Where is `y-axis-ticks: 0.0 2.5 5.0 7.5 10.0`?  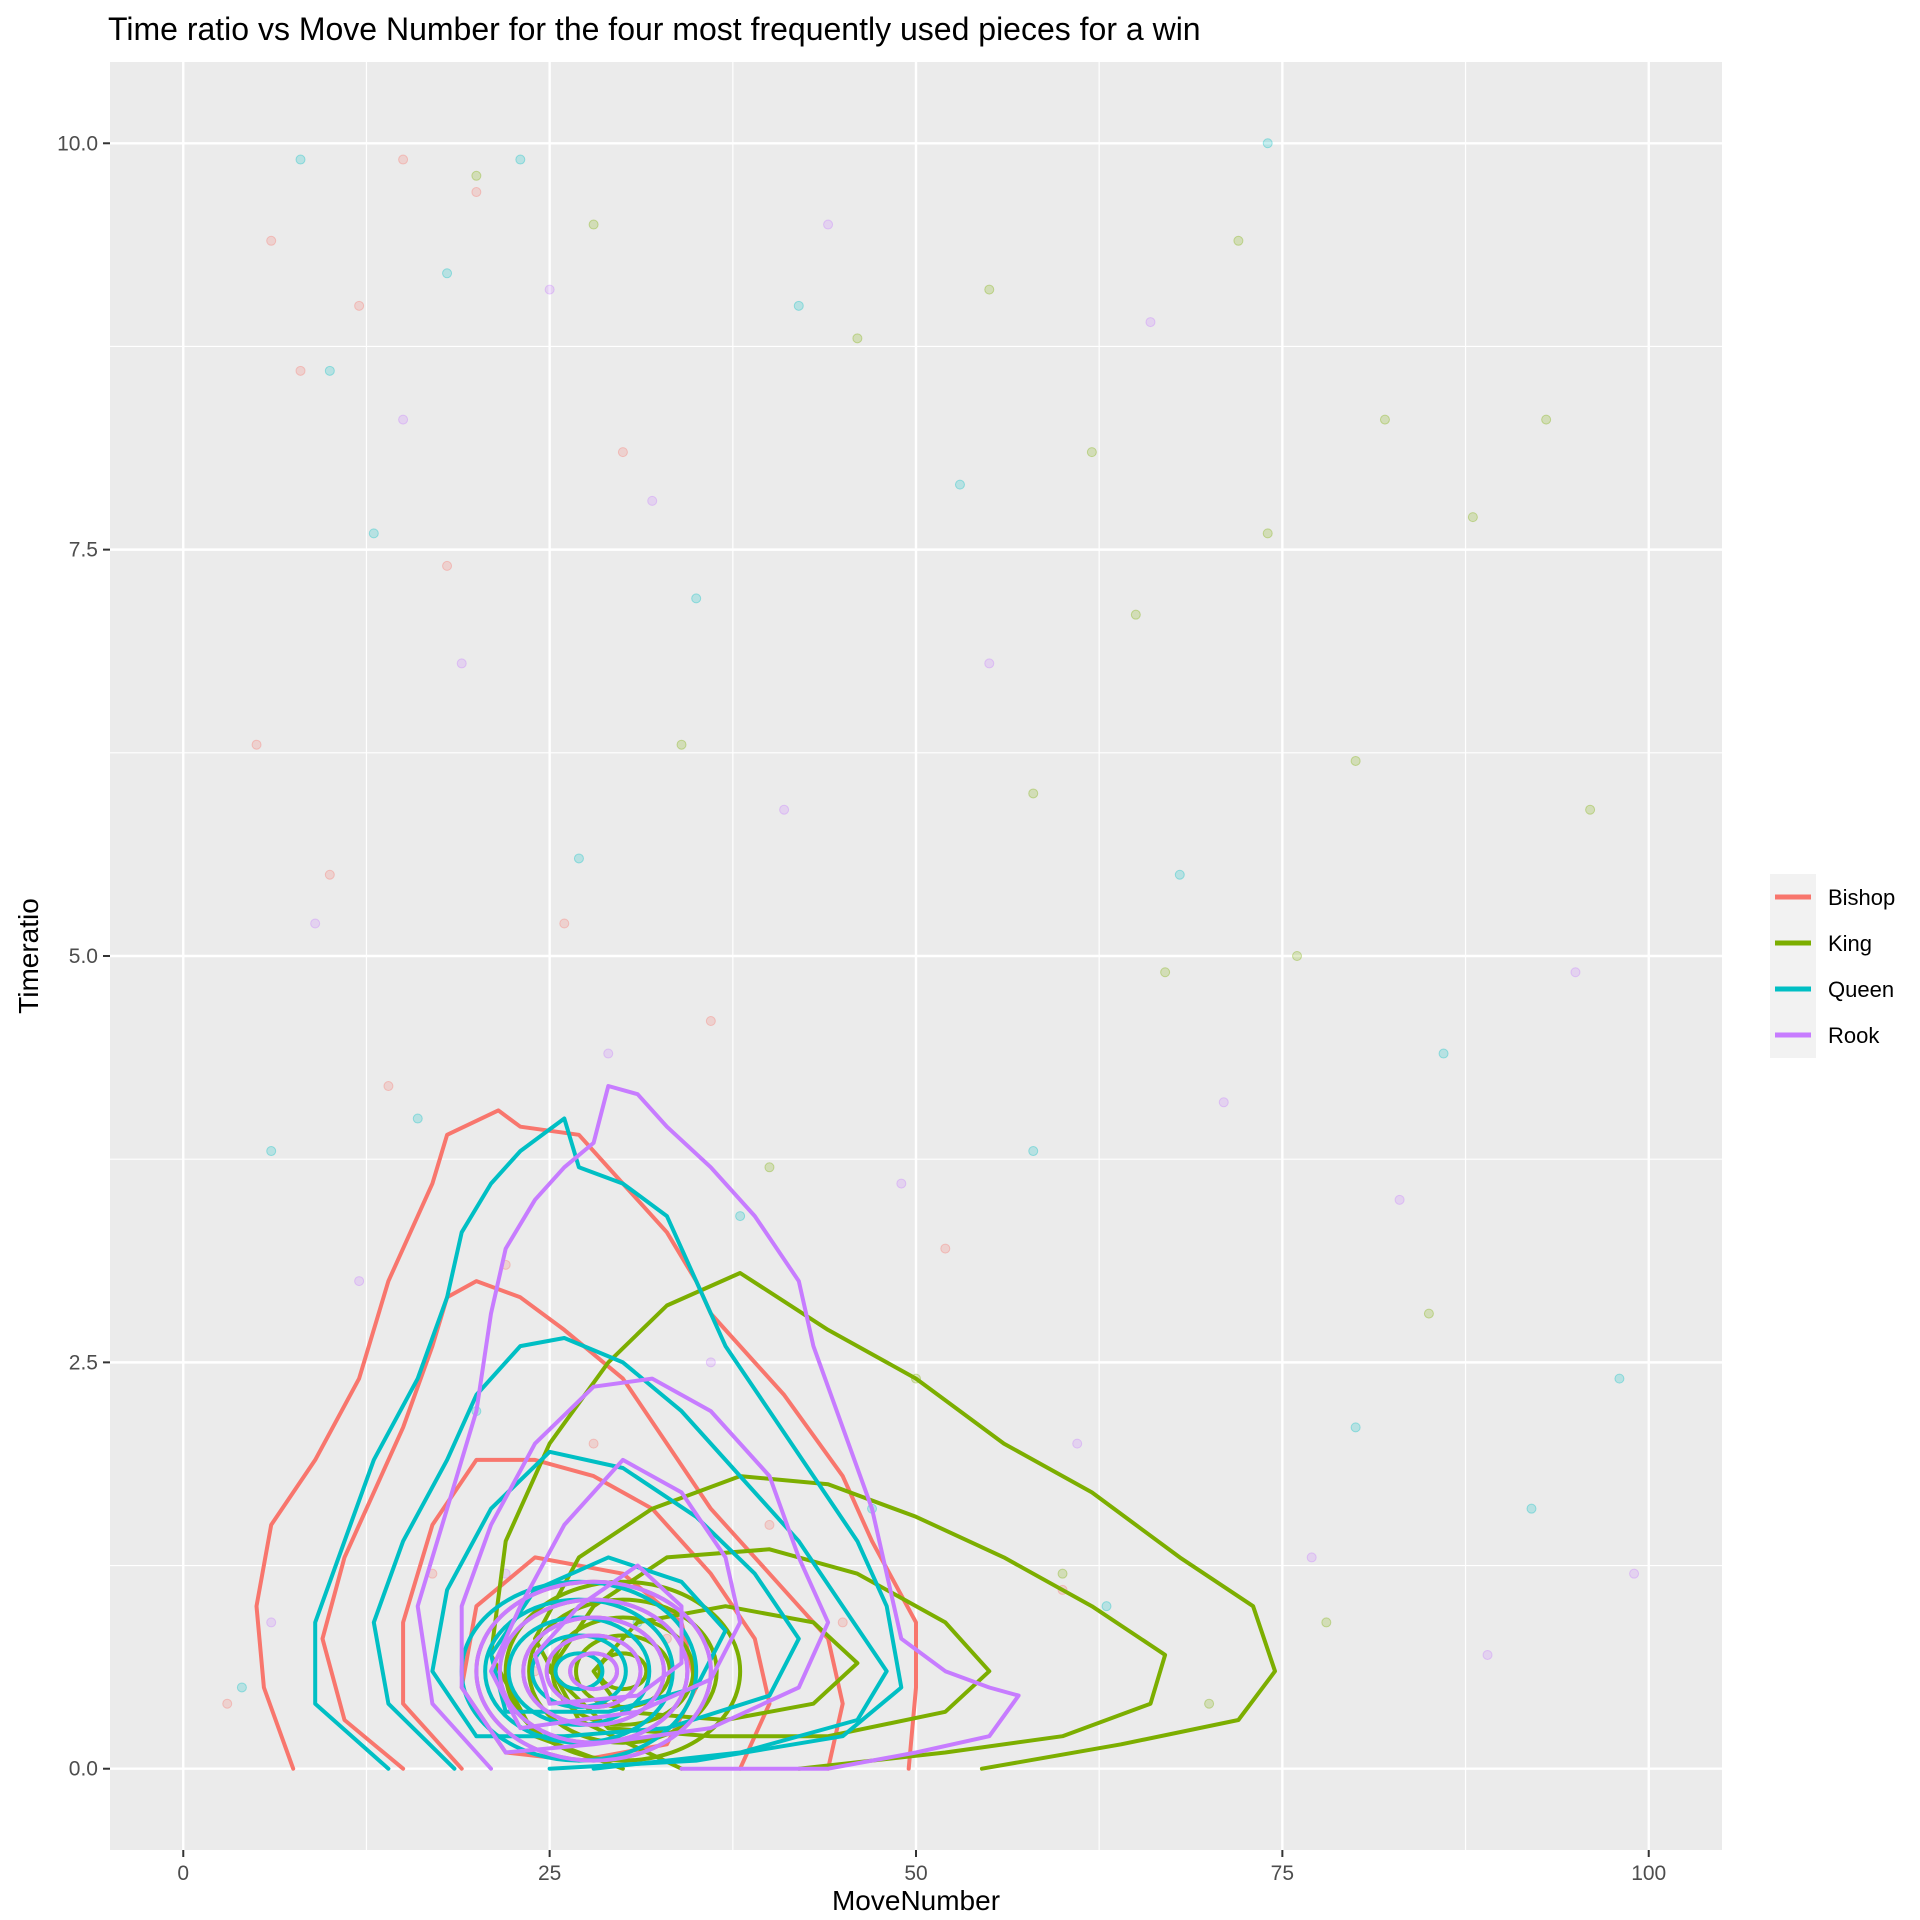
y-axis-ticks: 0.0 2.5 5.0 7.5 10.0 is located at coordinates (83, 956).